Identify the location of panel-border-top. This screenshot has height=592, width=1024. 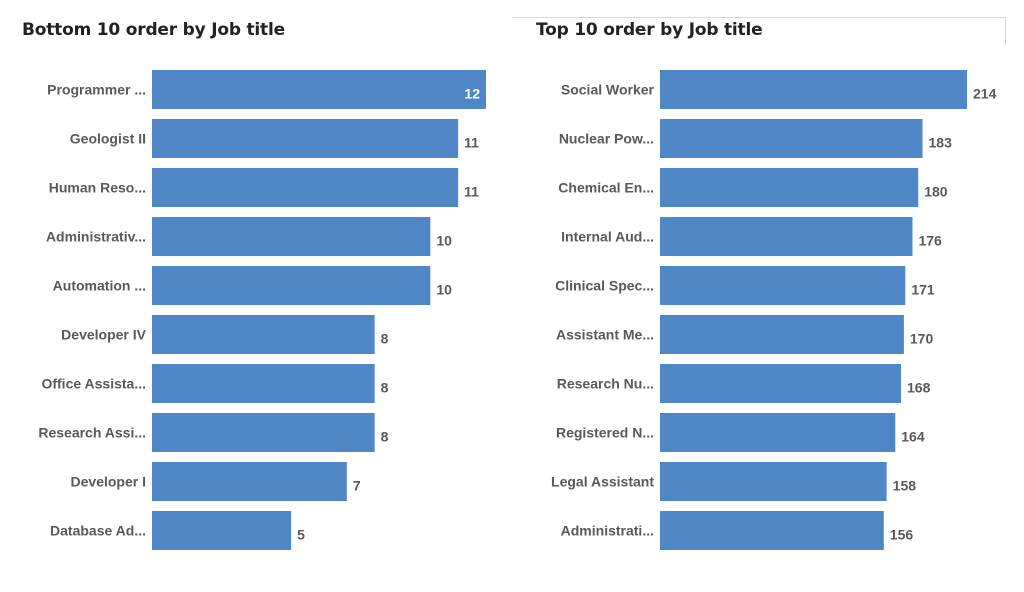
(759, 17).